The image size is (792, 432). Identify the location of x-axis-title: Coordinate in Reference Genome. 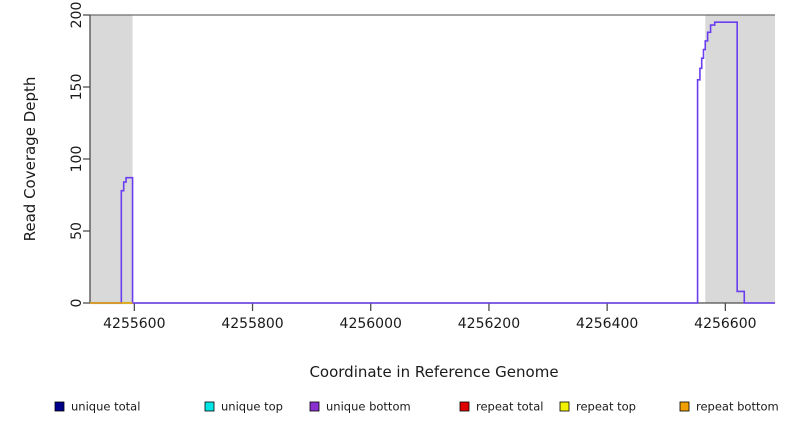
(433, 372).